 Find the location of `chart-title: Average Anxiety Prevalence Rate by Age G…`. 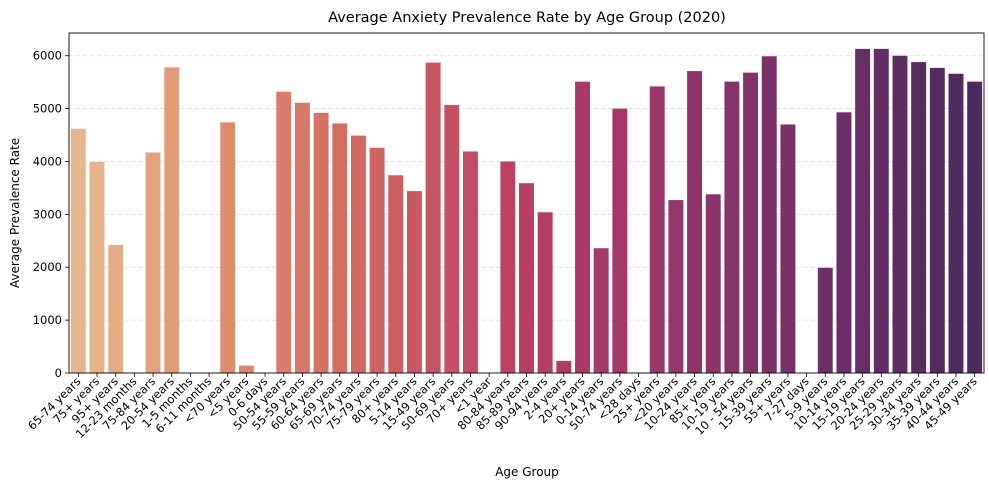

chart-title: Average Anxiety Prevalence Rate by Age G… is located at coordinates (527, 18).